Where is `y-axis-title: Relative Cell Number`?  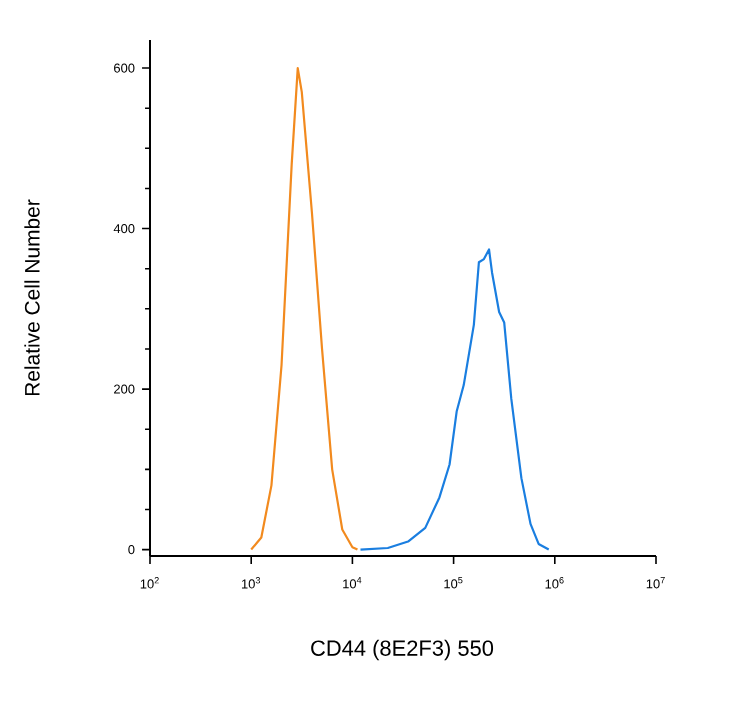
y-axis-title: Relative Cell Number is located at coordinates (32, 297).